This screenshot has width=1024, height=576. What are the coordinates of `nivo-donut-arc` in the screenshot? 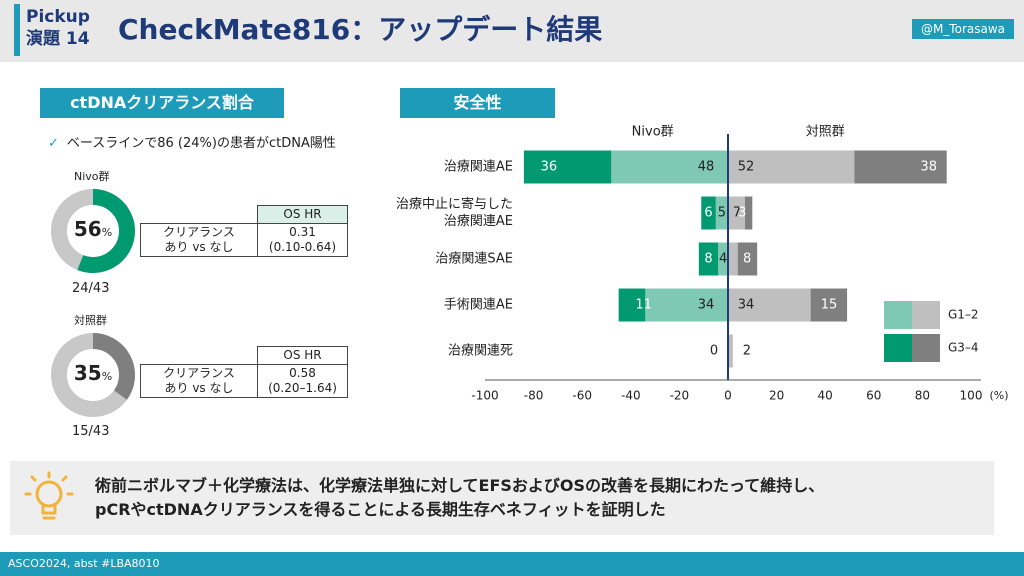 It's located at (93, 231).